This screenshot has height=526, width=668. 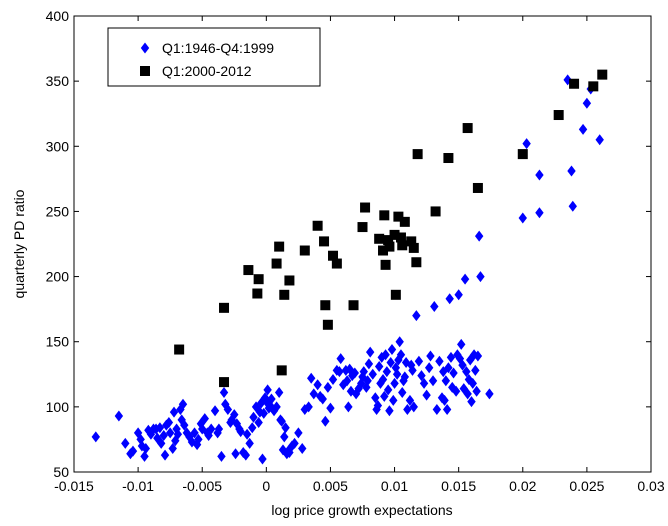 I want to click on x-tick-label: 0.03, so click(x=650, y=486).